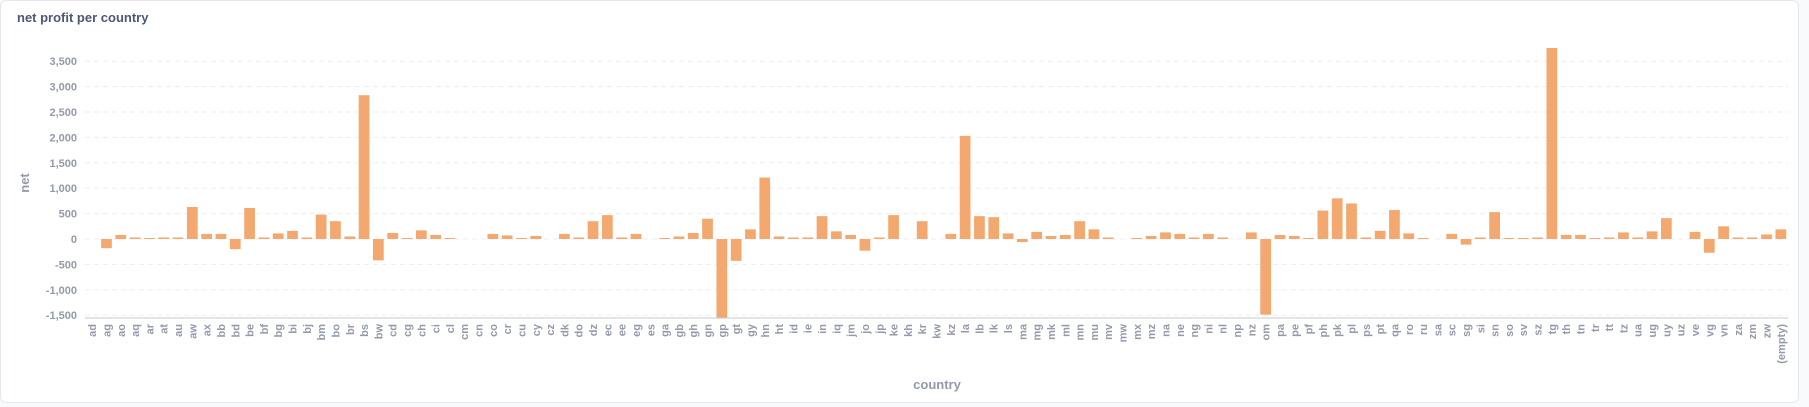  I want to click on bar-tt, so click(1609, 238).